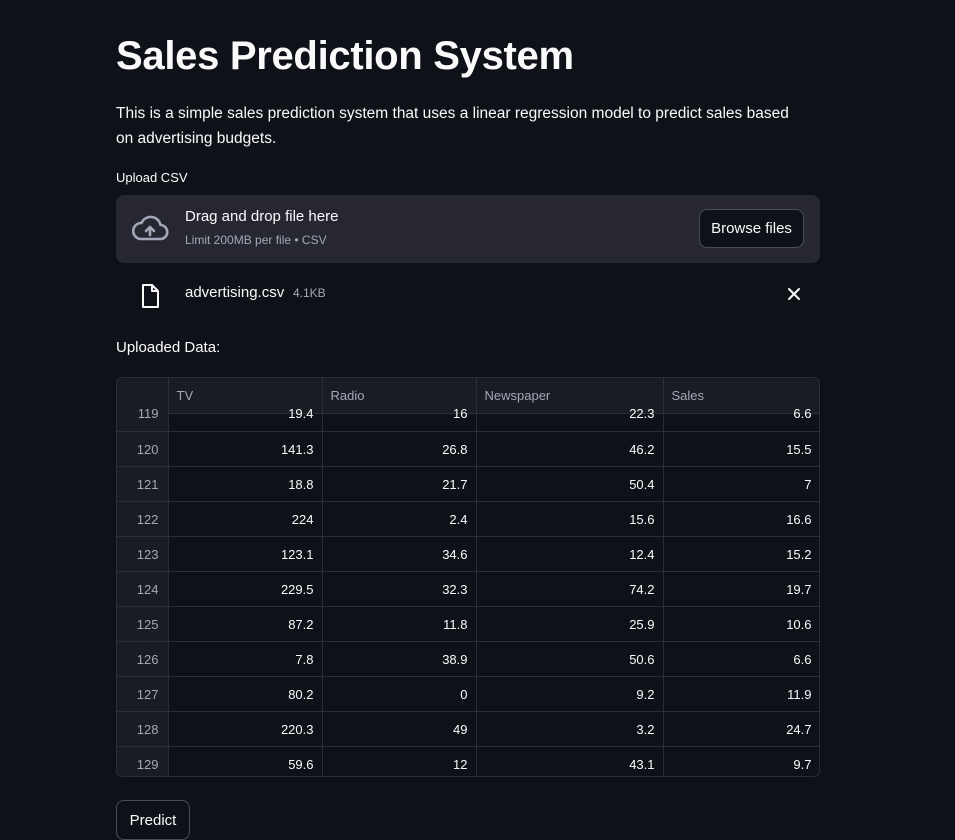  Describe the element at coordinates (399, 484) in the screenshot. I see `table-cell: 21.7` at that location.